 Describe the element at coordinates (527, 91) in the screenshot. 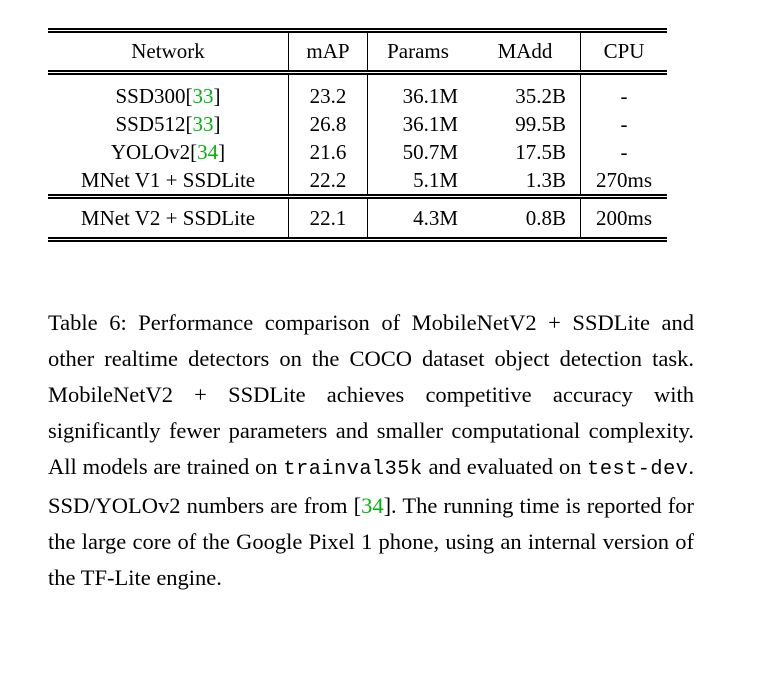

I see `madd-cell: 35.2B` at that location.